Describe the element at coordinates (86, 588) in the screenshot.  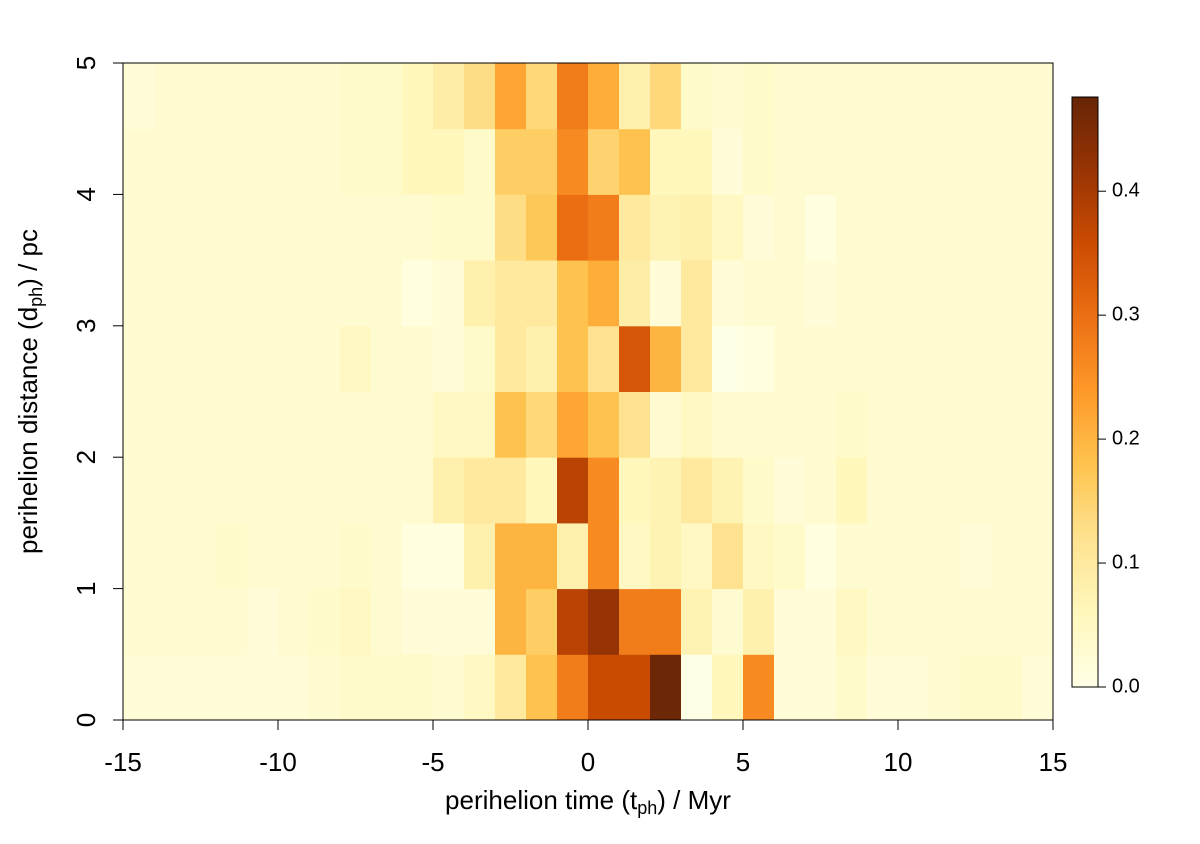
I see `y-tick-label: 1` at that location.